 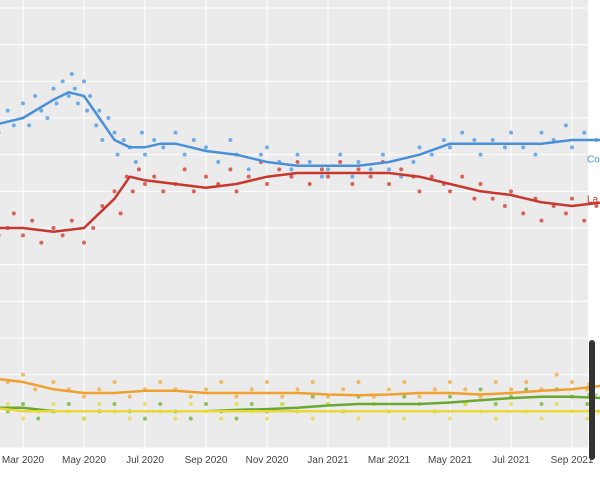 I want to click on x-tick-label: May 2020, so click(x=84, y=460).